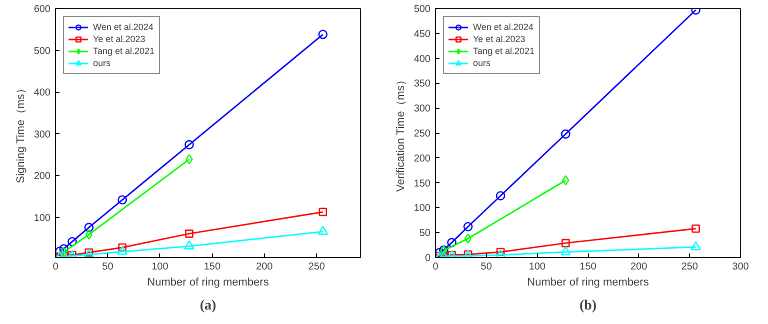 This screenshot has height=324, width=768. What do you see at coordinates (741, 267) in the screenshot?
I see `x-tick-label: 300` at bounding box center [741, 267].